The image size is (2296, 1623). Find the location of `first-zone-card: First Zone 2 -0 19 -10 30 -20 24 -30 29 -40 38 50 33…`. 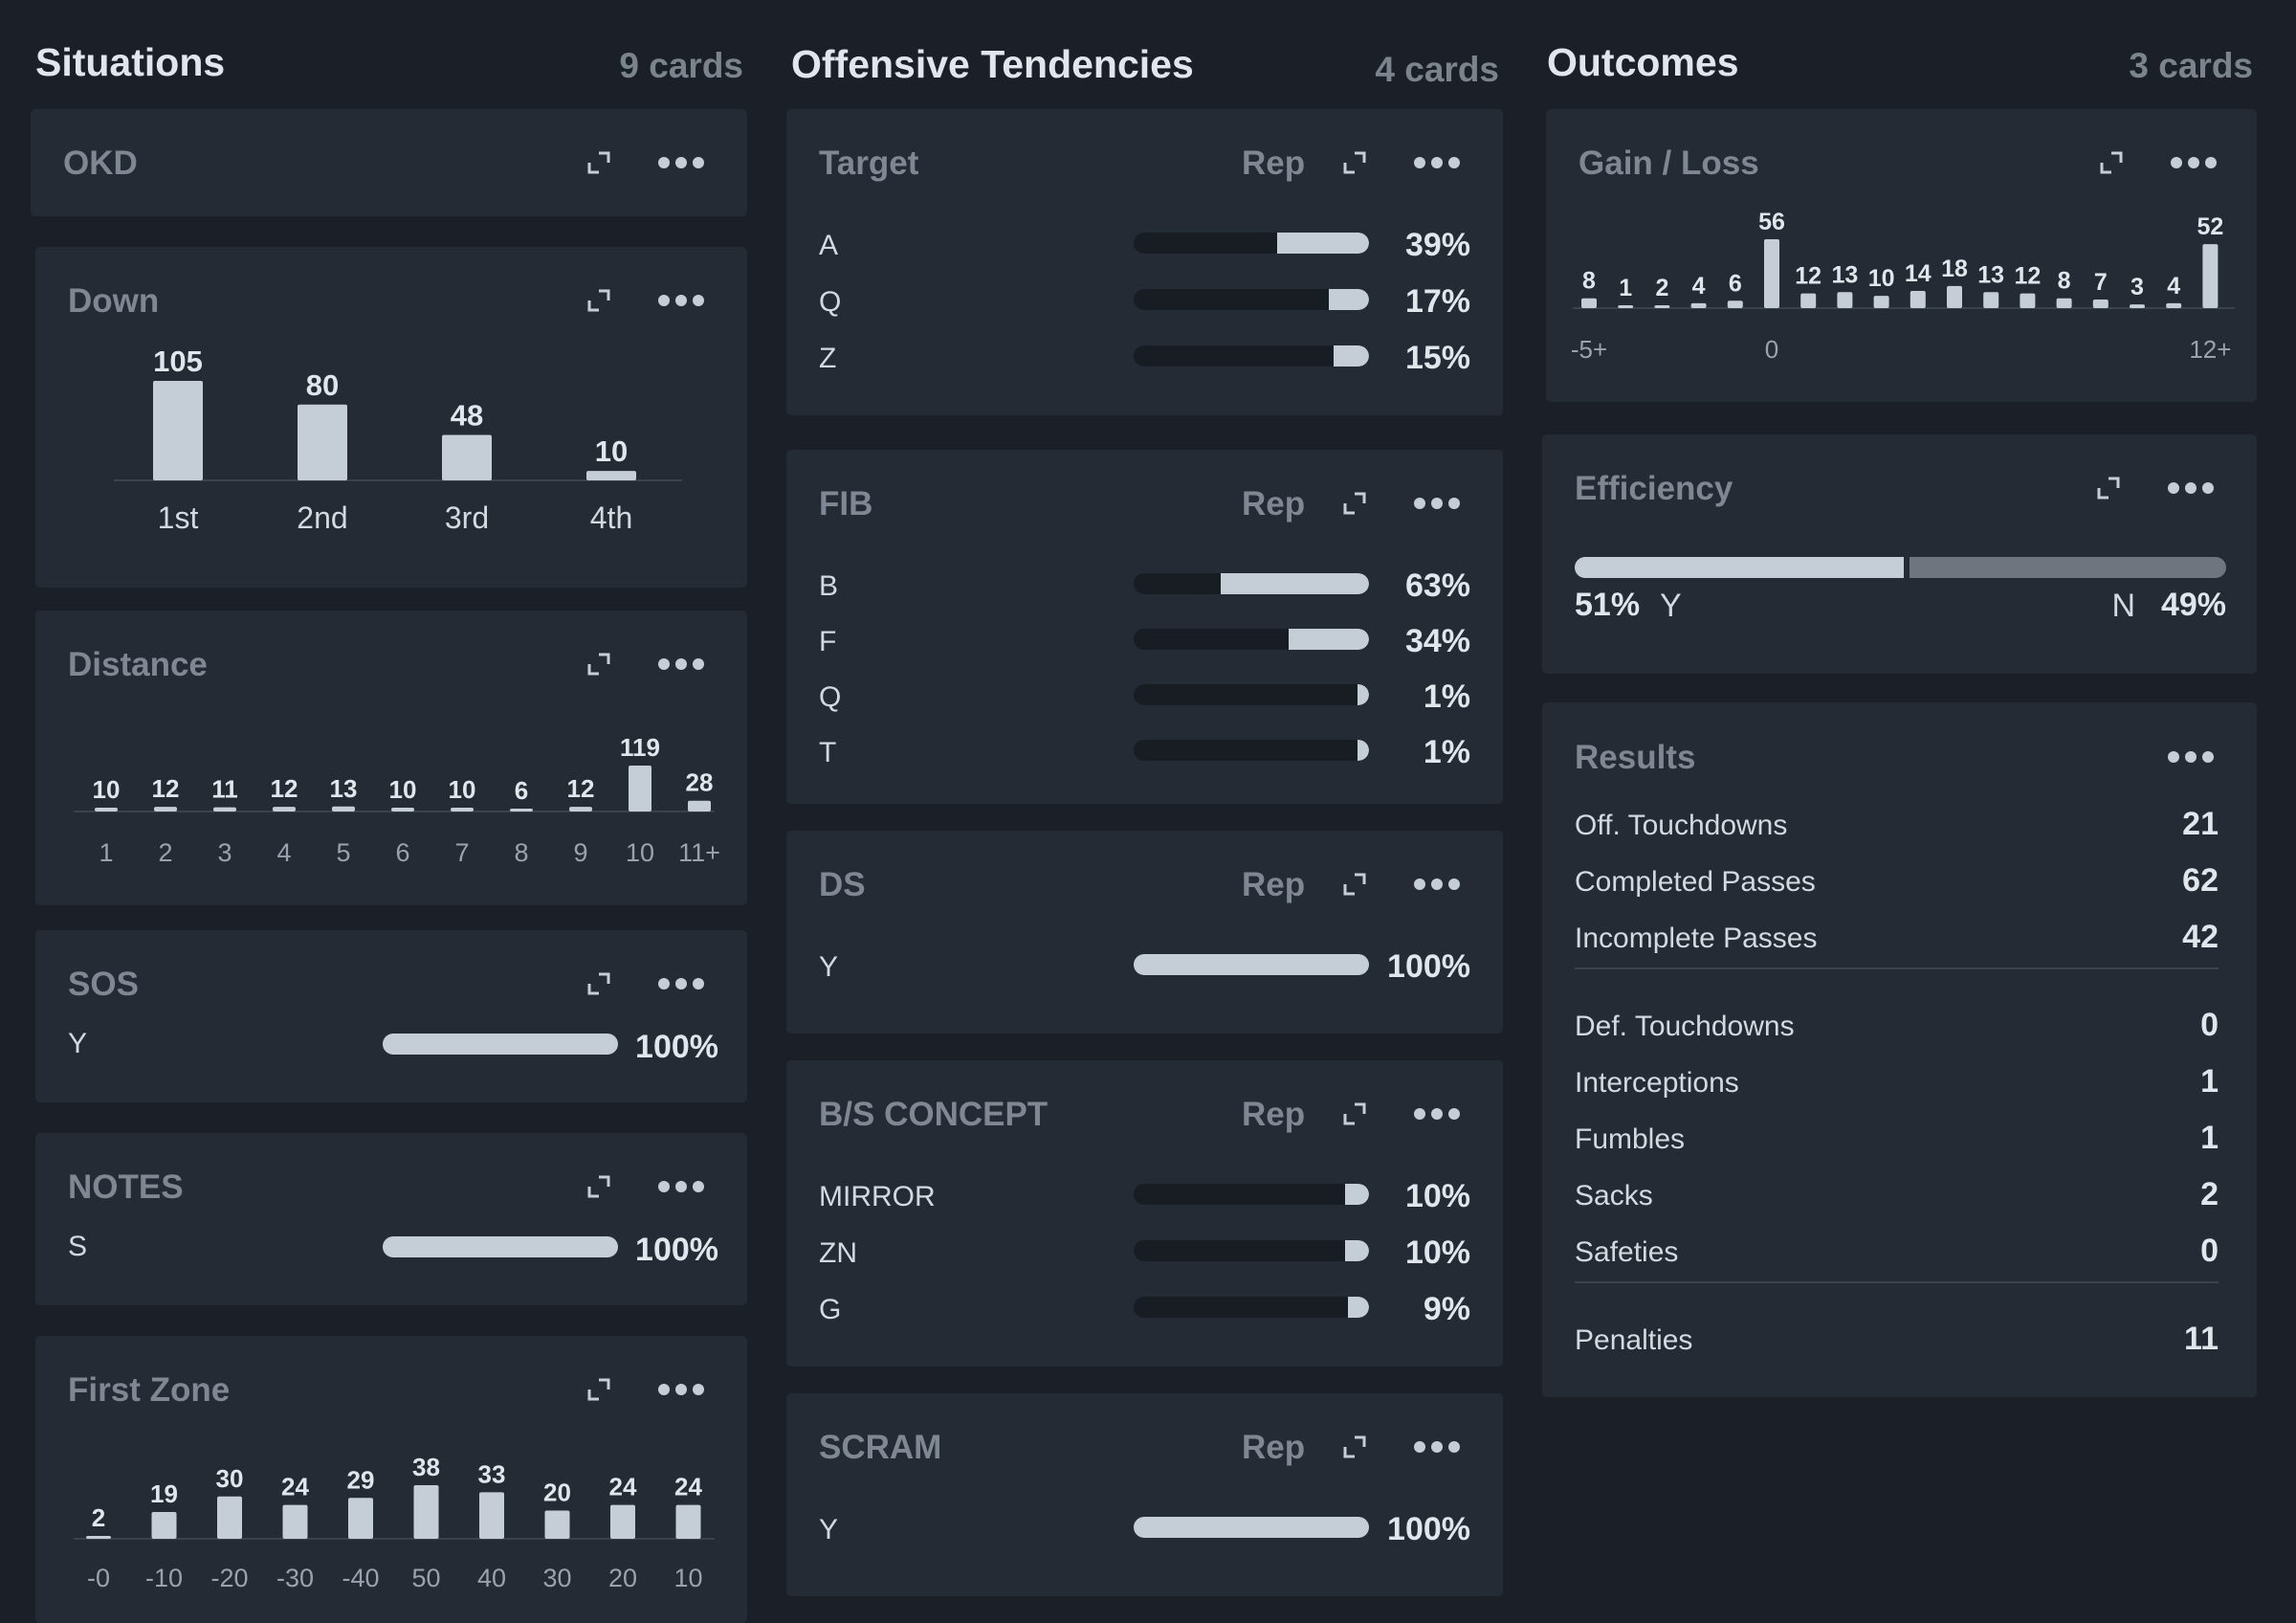

first-zone-card: First Zone 2 -0 19 -10 30 -20 24 -30 29 -40 38 50 33… is located at coordinates (391, 1479).